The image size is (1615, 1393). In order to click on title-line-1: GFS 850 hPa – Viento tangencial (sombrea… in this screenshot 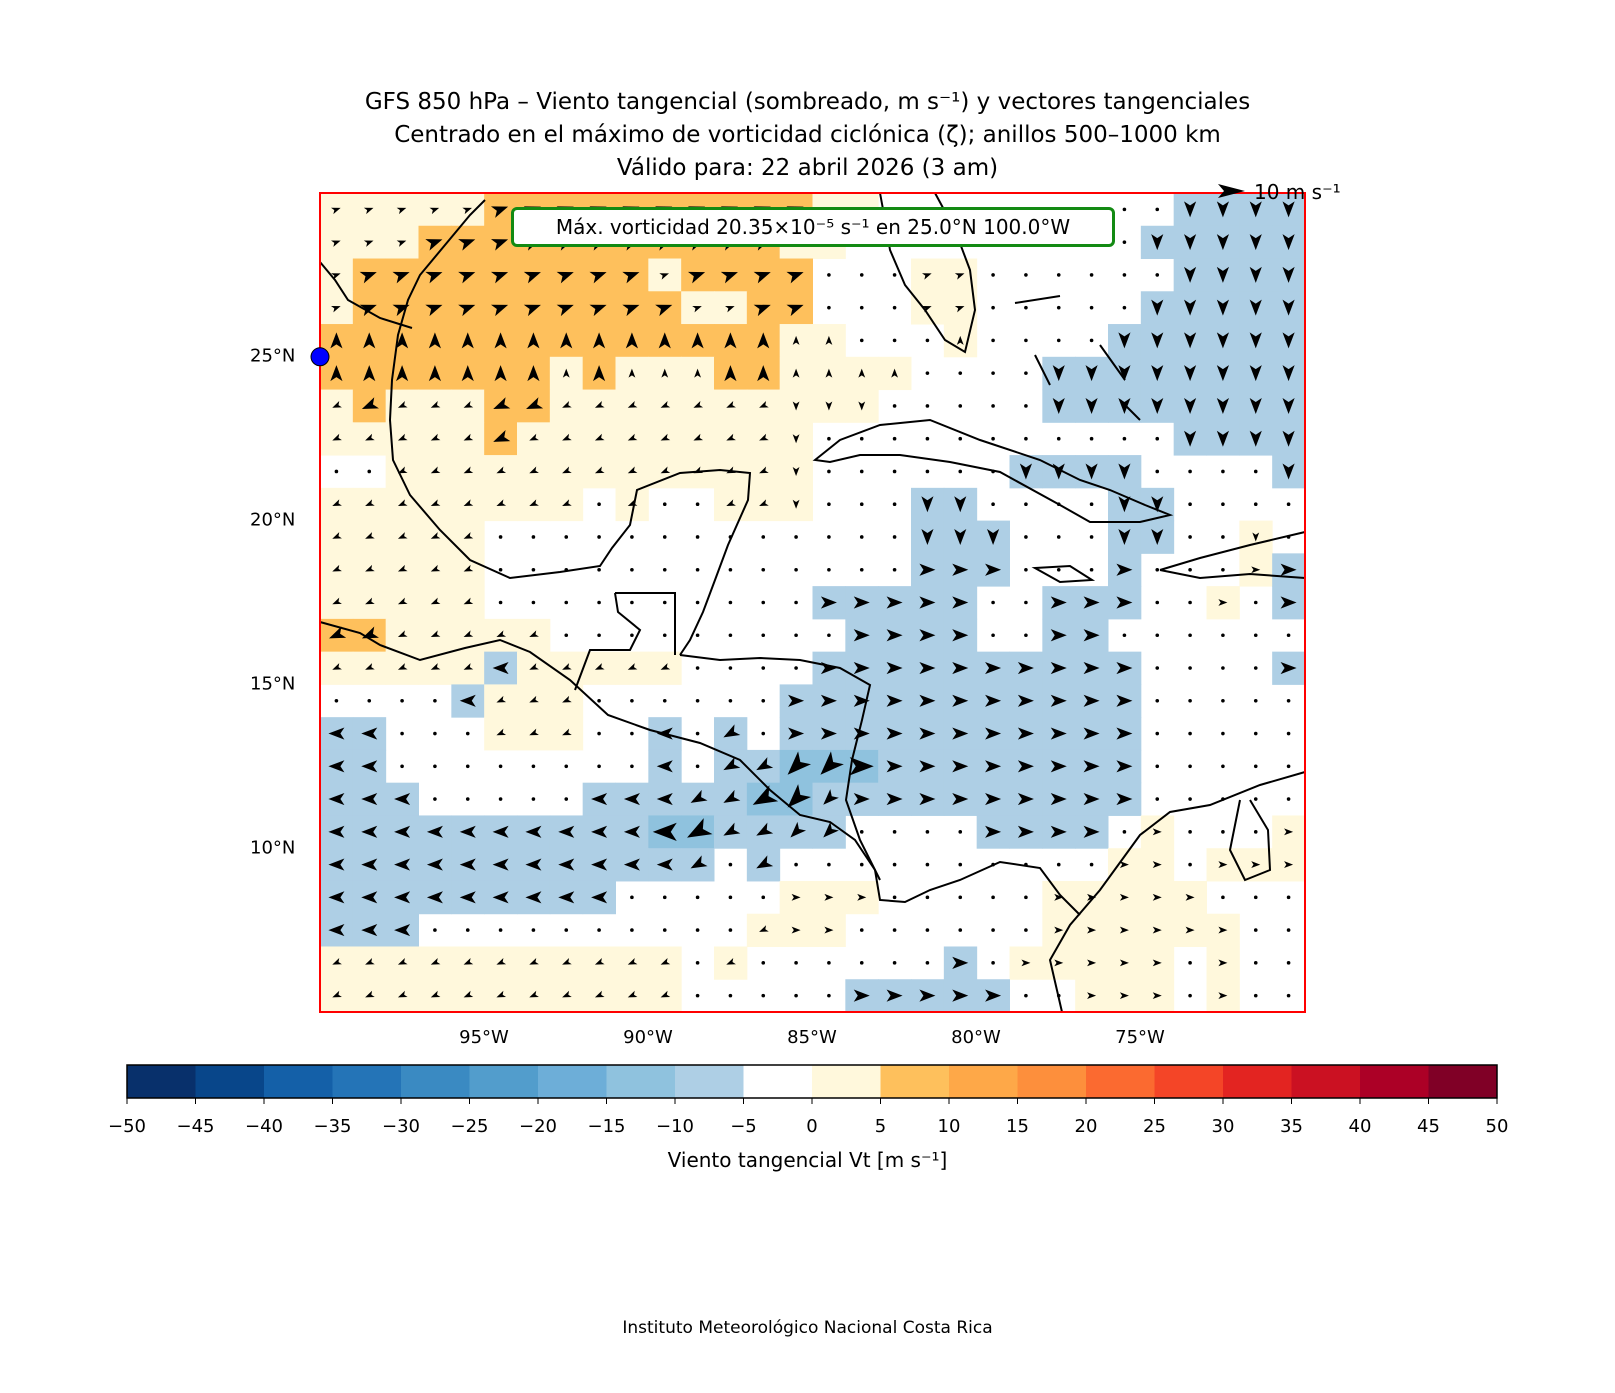, I will do `click(807, 102)`.